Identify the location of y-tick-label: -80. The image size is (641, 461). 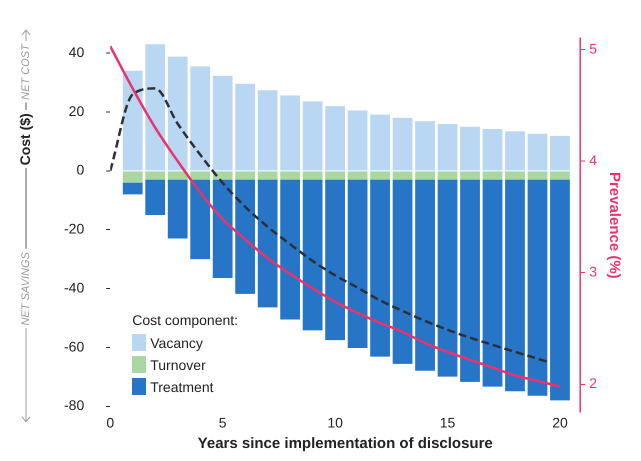
(74, 405).